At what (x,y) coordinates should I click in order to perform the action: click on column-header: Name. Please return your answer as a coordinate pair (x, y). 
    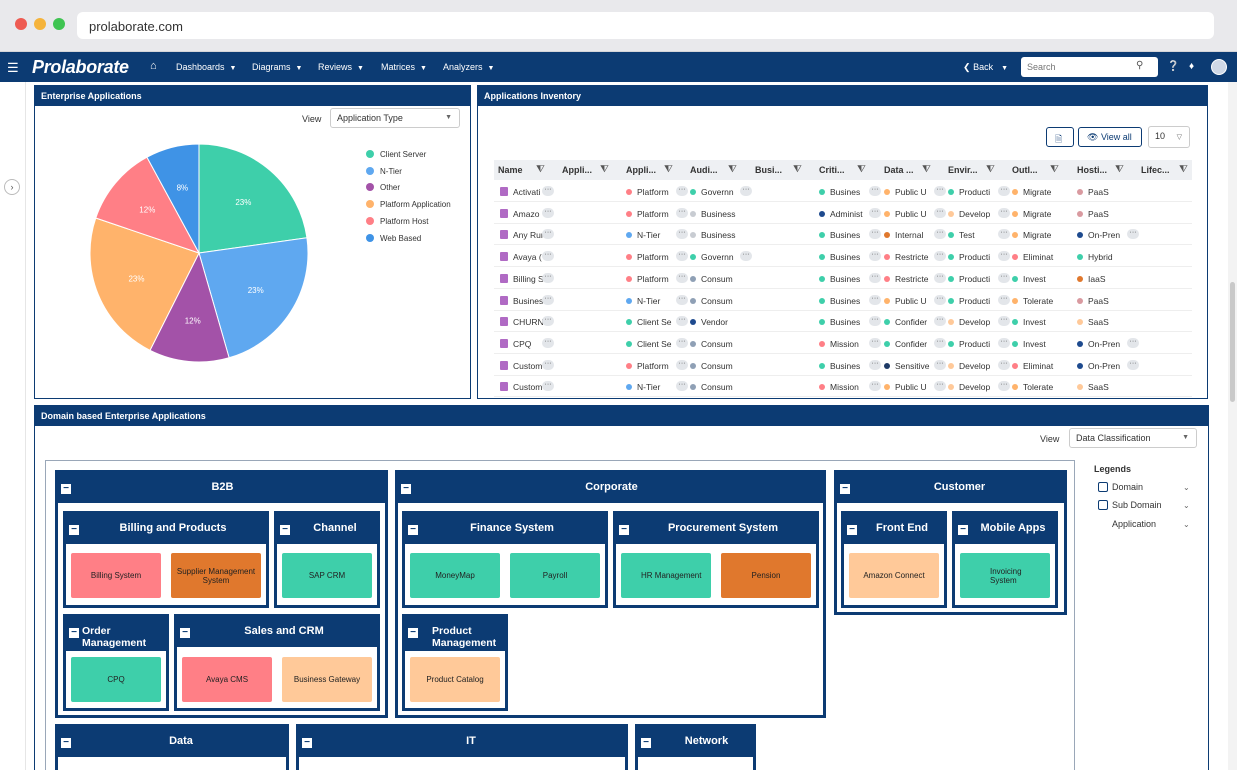
    Looking at the image, I should click on (510, 170).